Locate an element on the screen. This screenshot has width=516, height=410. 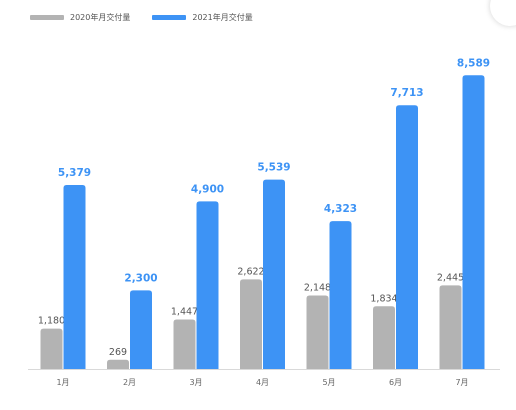
legend-item-2020: 2020年月交付量 is located at coordinates (80, 17).